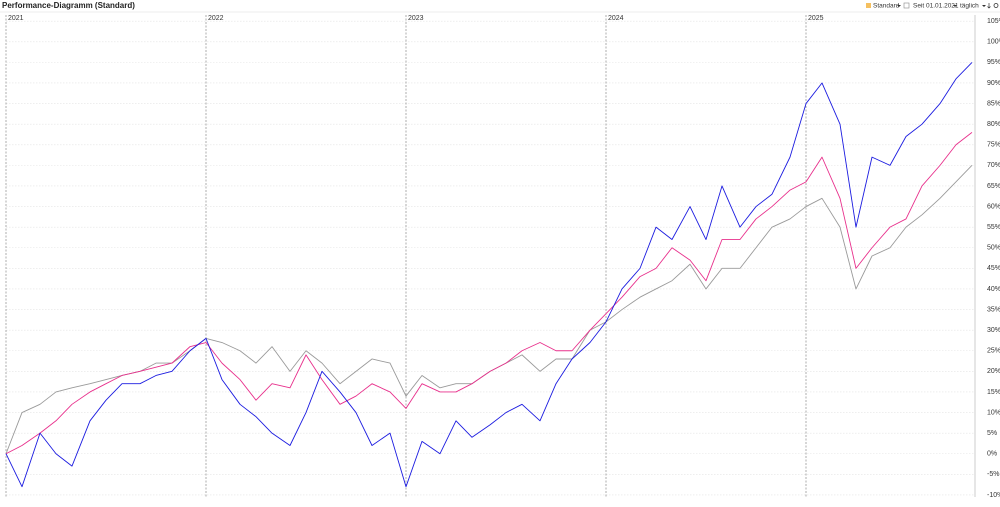 The width and height of the screenshot is (1000, 507). Describe the element at coordinates (996, 5) in the screenshot. I see `settings-icon` at that location.